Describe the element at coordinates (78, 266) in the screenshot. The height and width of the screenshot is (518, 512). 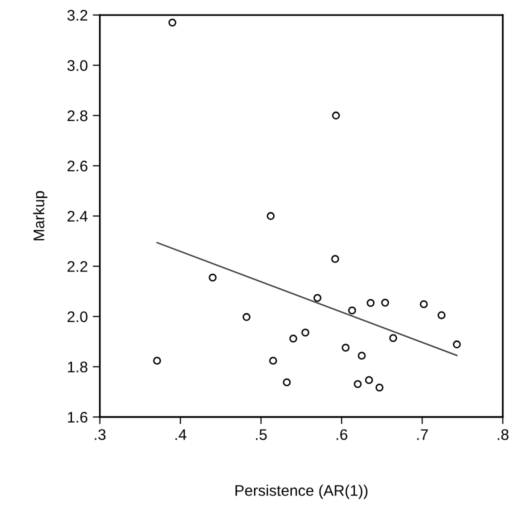
I see `y-tick-label: 2.2` at that location.